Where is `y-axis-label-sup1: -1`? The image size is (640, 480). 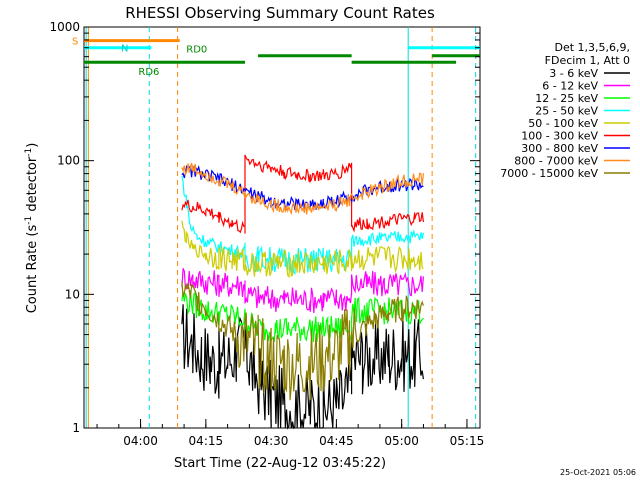 y-axis-label-sup1: -1 is located at coordinates (29, 220).